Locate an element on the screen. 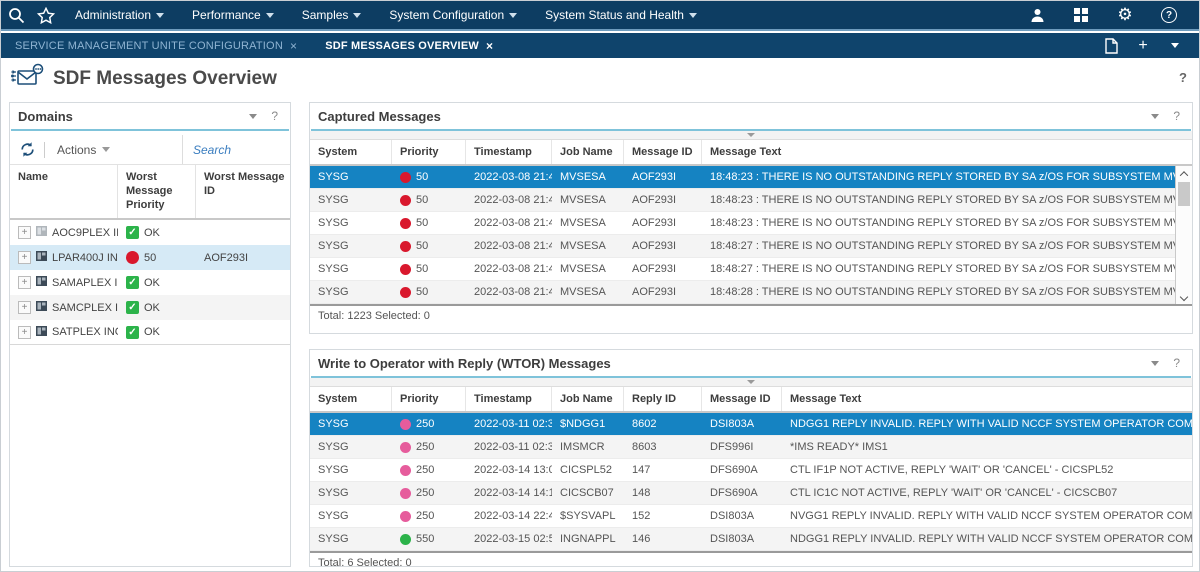 Image resolution: width=1200 pixels, height=572 pixels. tab-label: SERVICE MANAGEMENT UNITE CONFIGURATION is located at coordinates (149, 45).